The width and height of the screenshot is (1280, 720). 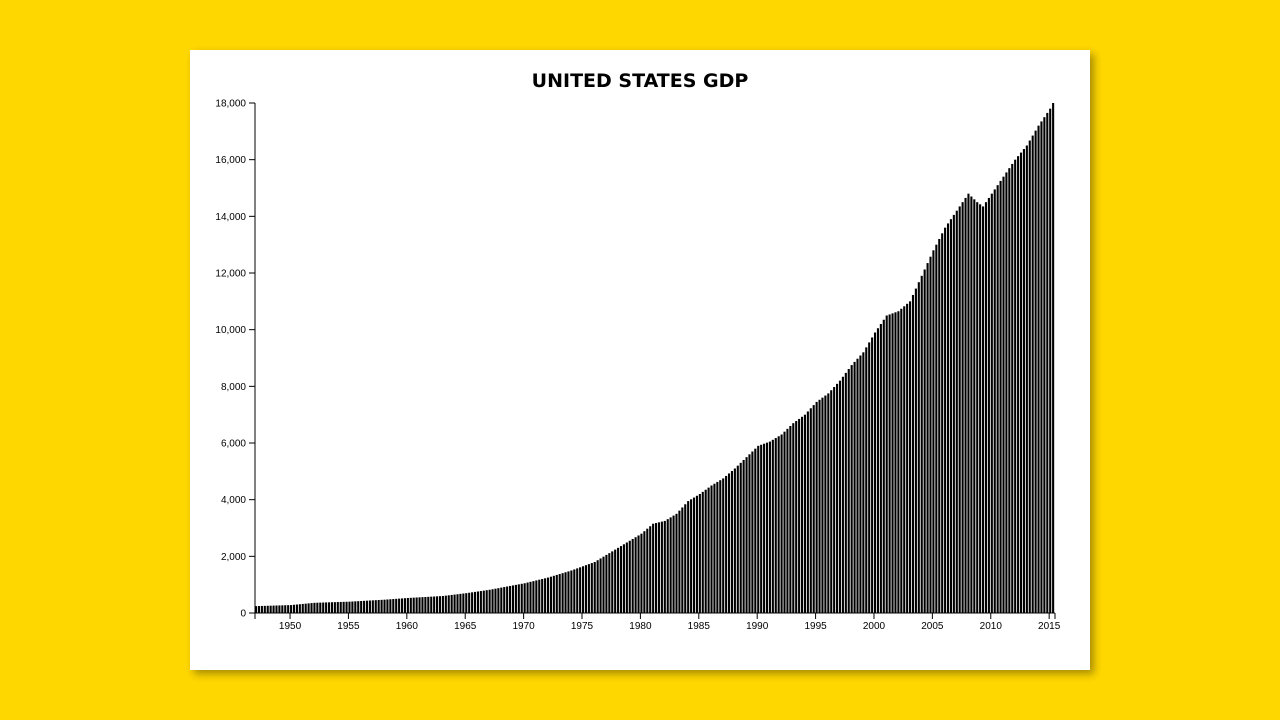 What do you see at coordinates (233, 557) in the screenshot?
I see `y-tick-label: 2,000` at bounding box center [233, 557].